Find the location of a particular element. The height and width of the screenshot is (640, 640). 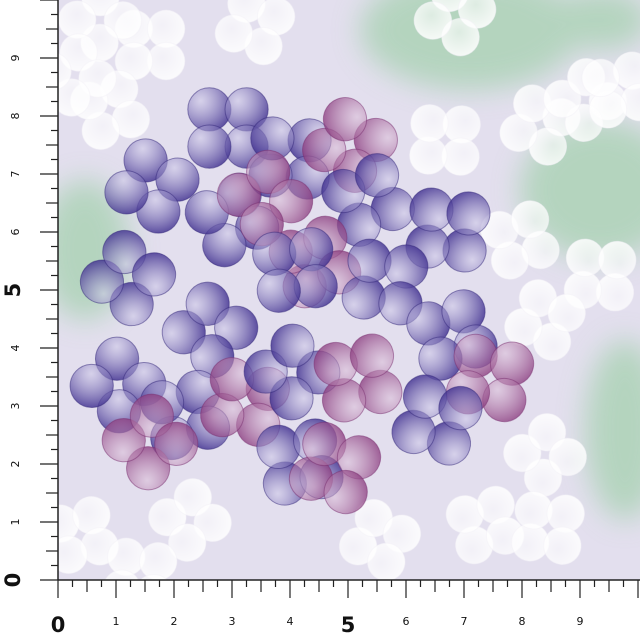

left-ruler-label: 4 is located at coordinates (15, 348).